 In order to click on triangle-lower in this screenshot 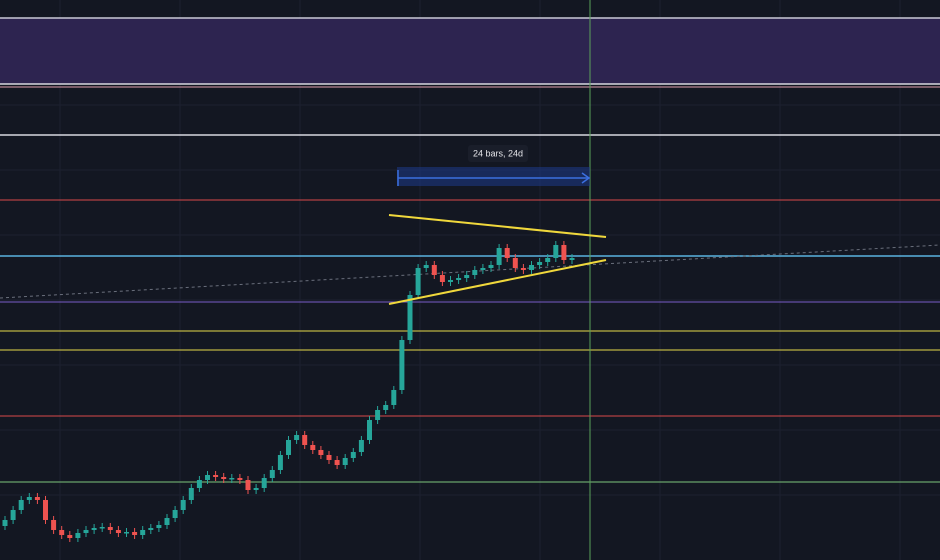, I will do `click(497, 282)`.